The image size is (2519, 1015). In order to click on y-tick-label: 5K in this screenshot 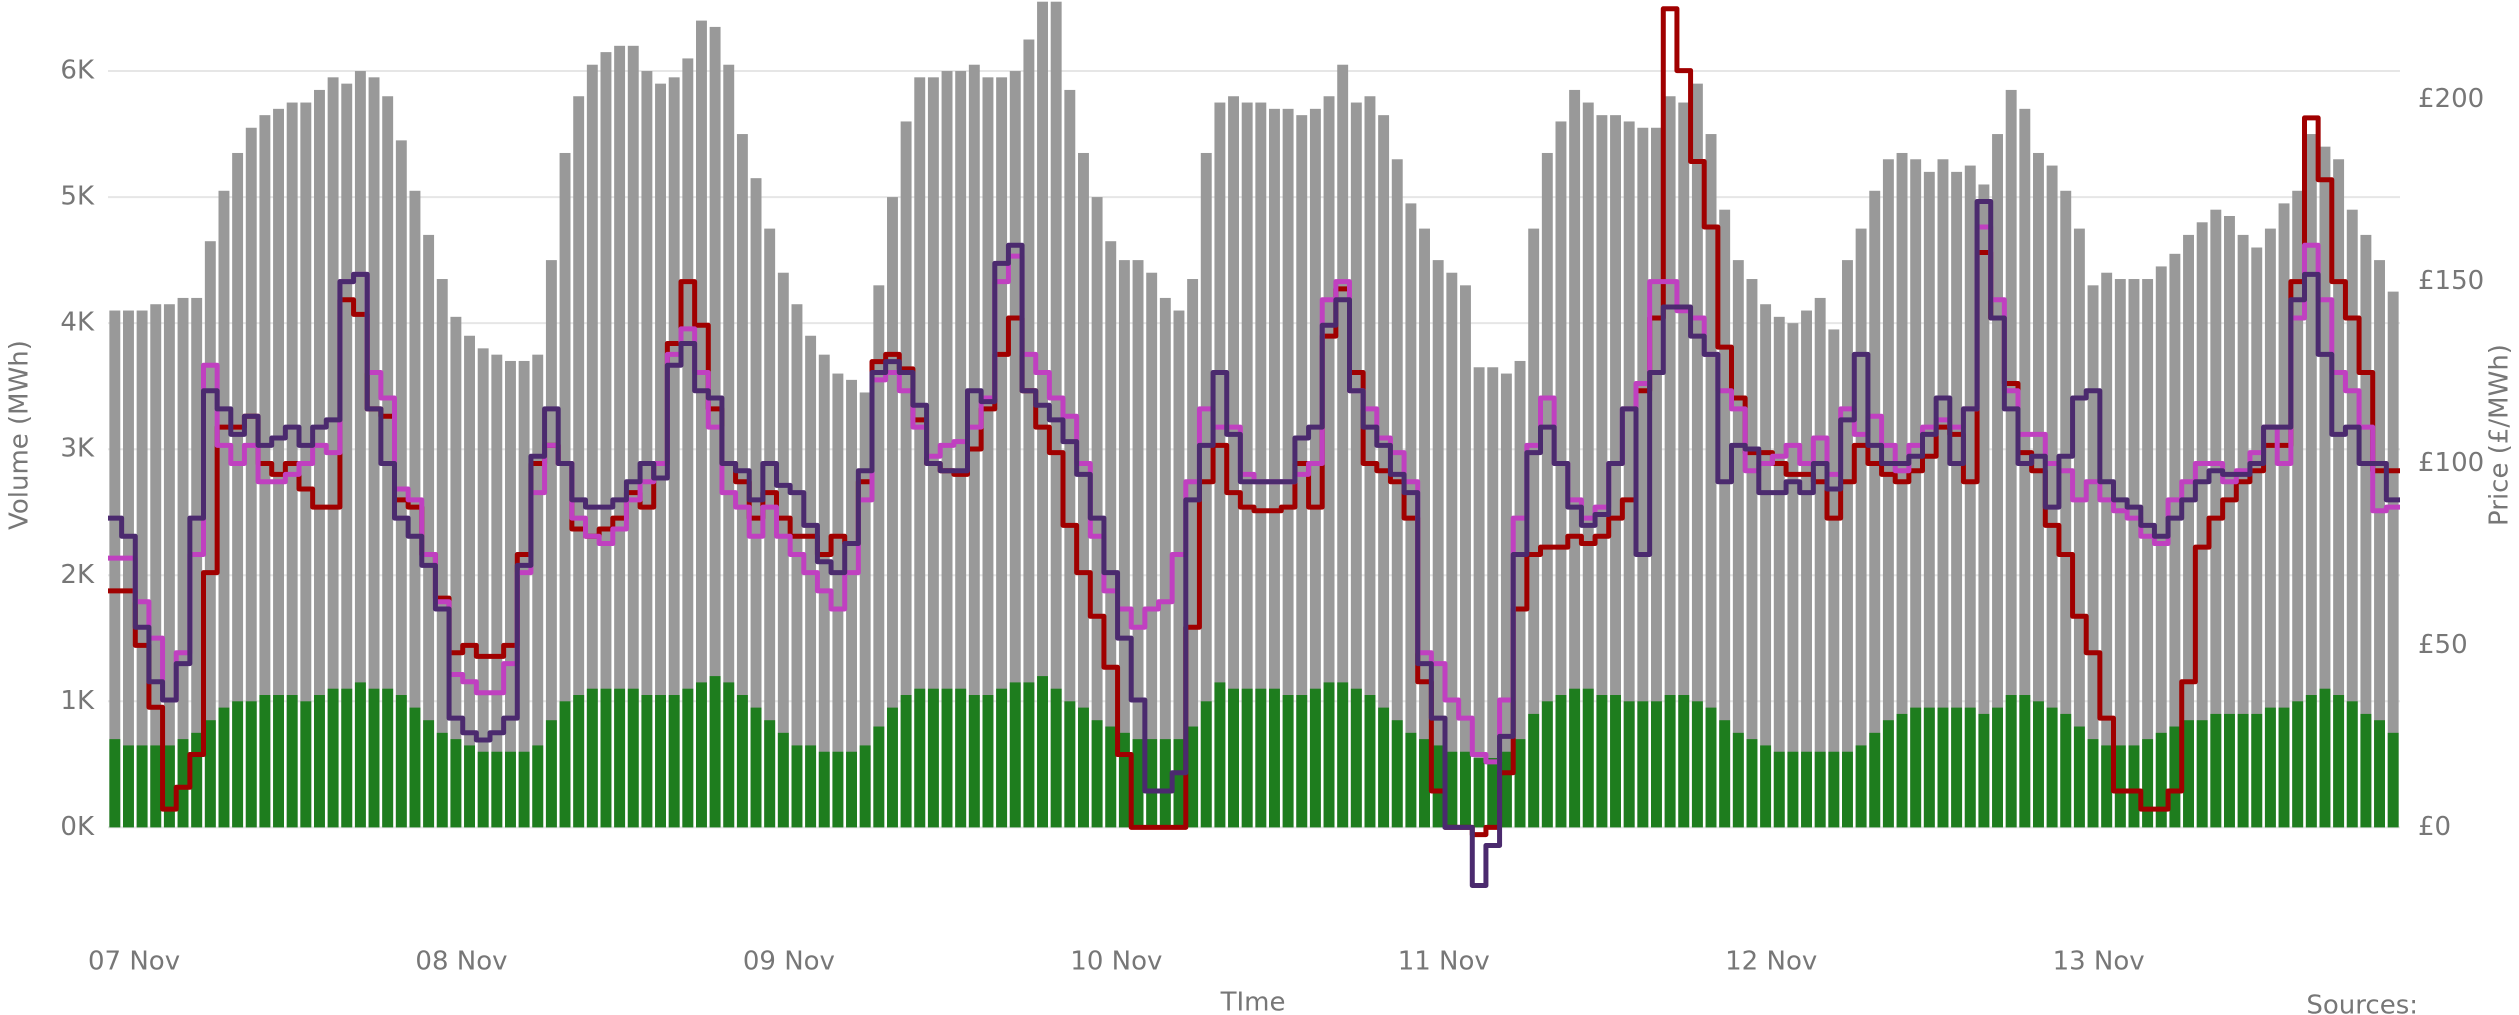, I will do `click(77, 197)`.